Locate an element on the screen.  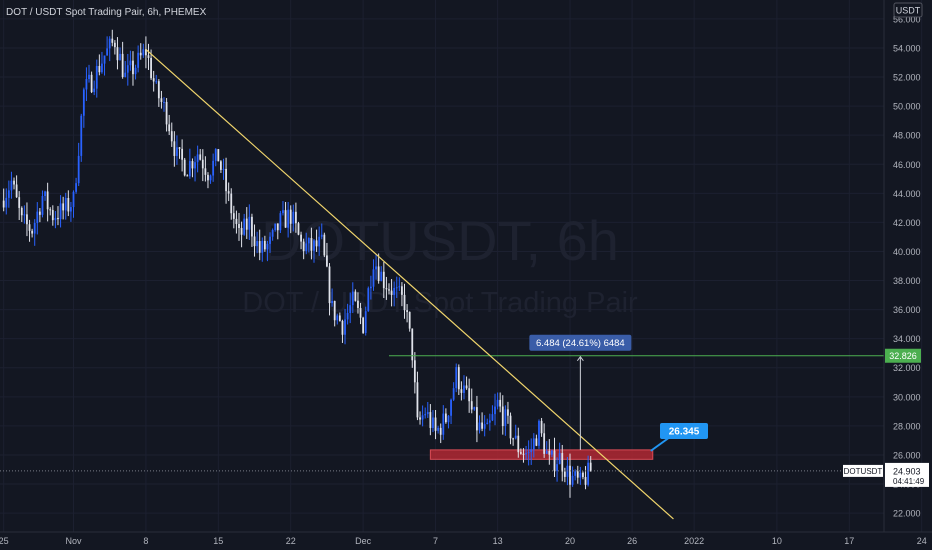
price-tick-label: 48.000 is located at coordinates (907, 136).